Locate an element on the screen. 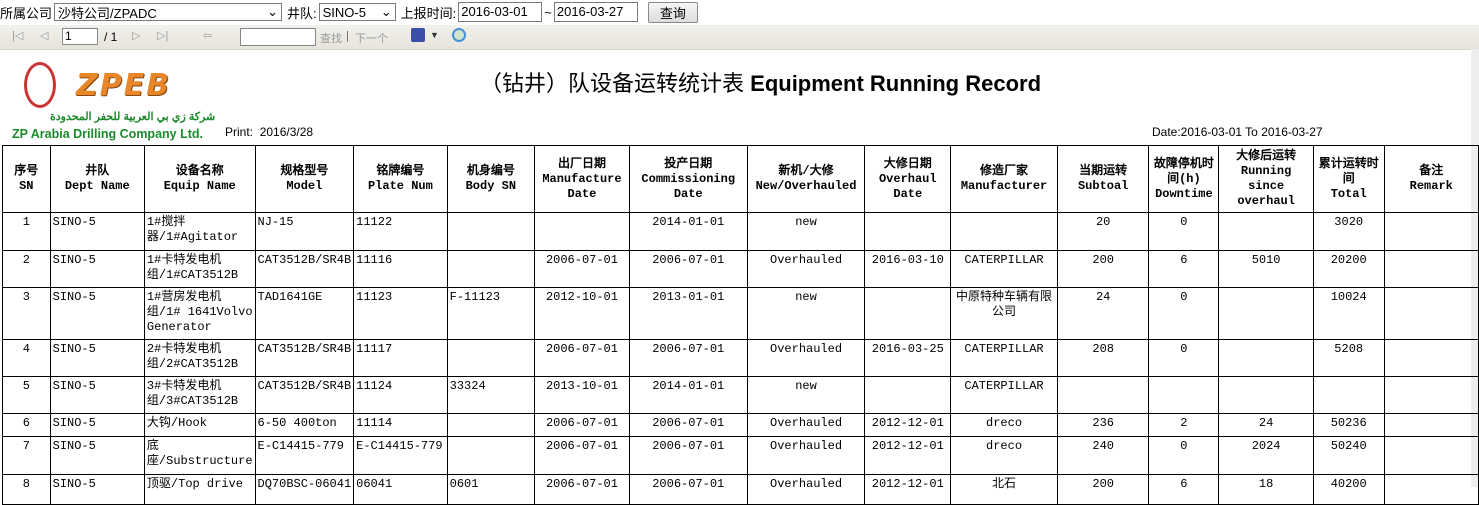 This screenshot has height=505, width=1479. header-line: 设备名称 is located at coordinates (199, 171).